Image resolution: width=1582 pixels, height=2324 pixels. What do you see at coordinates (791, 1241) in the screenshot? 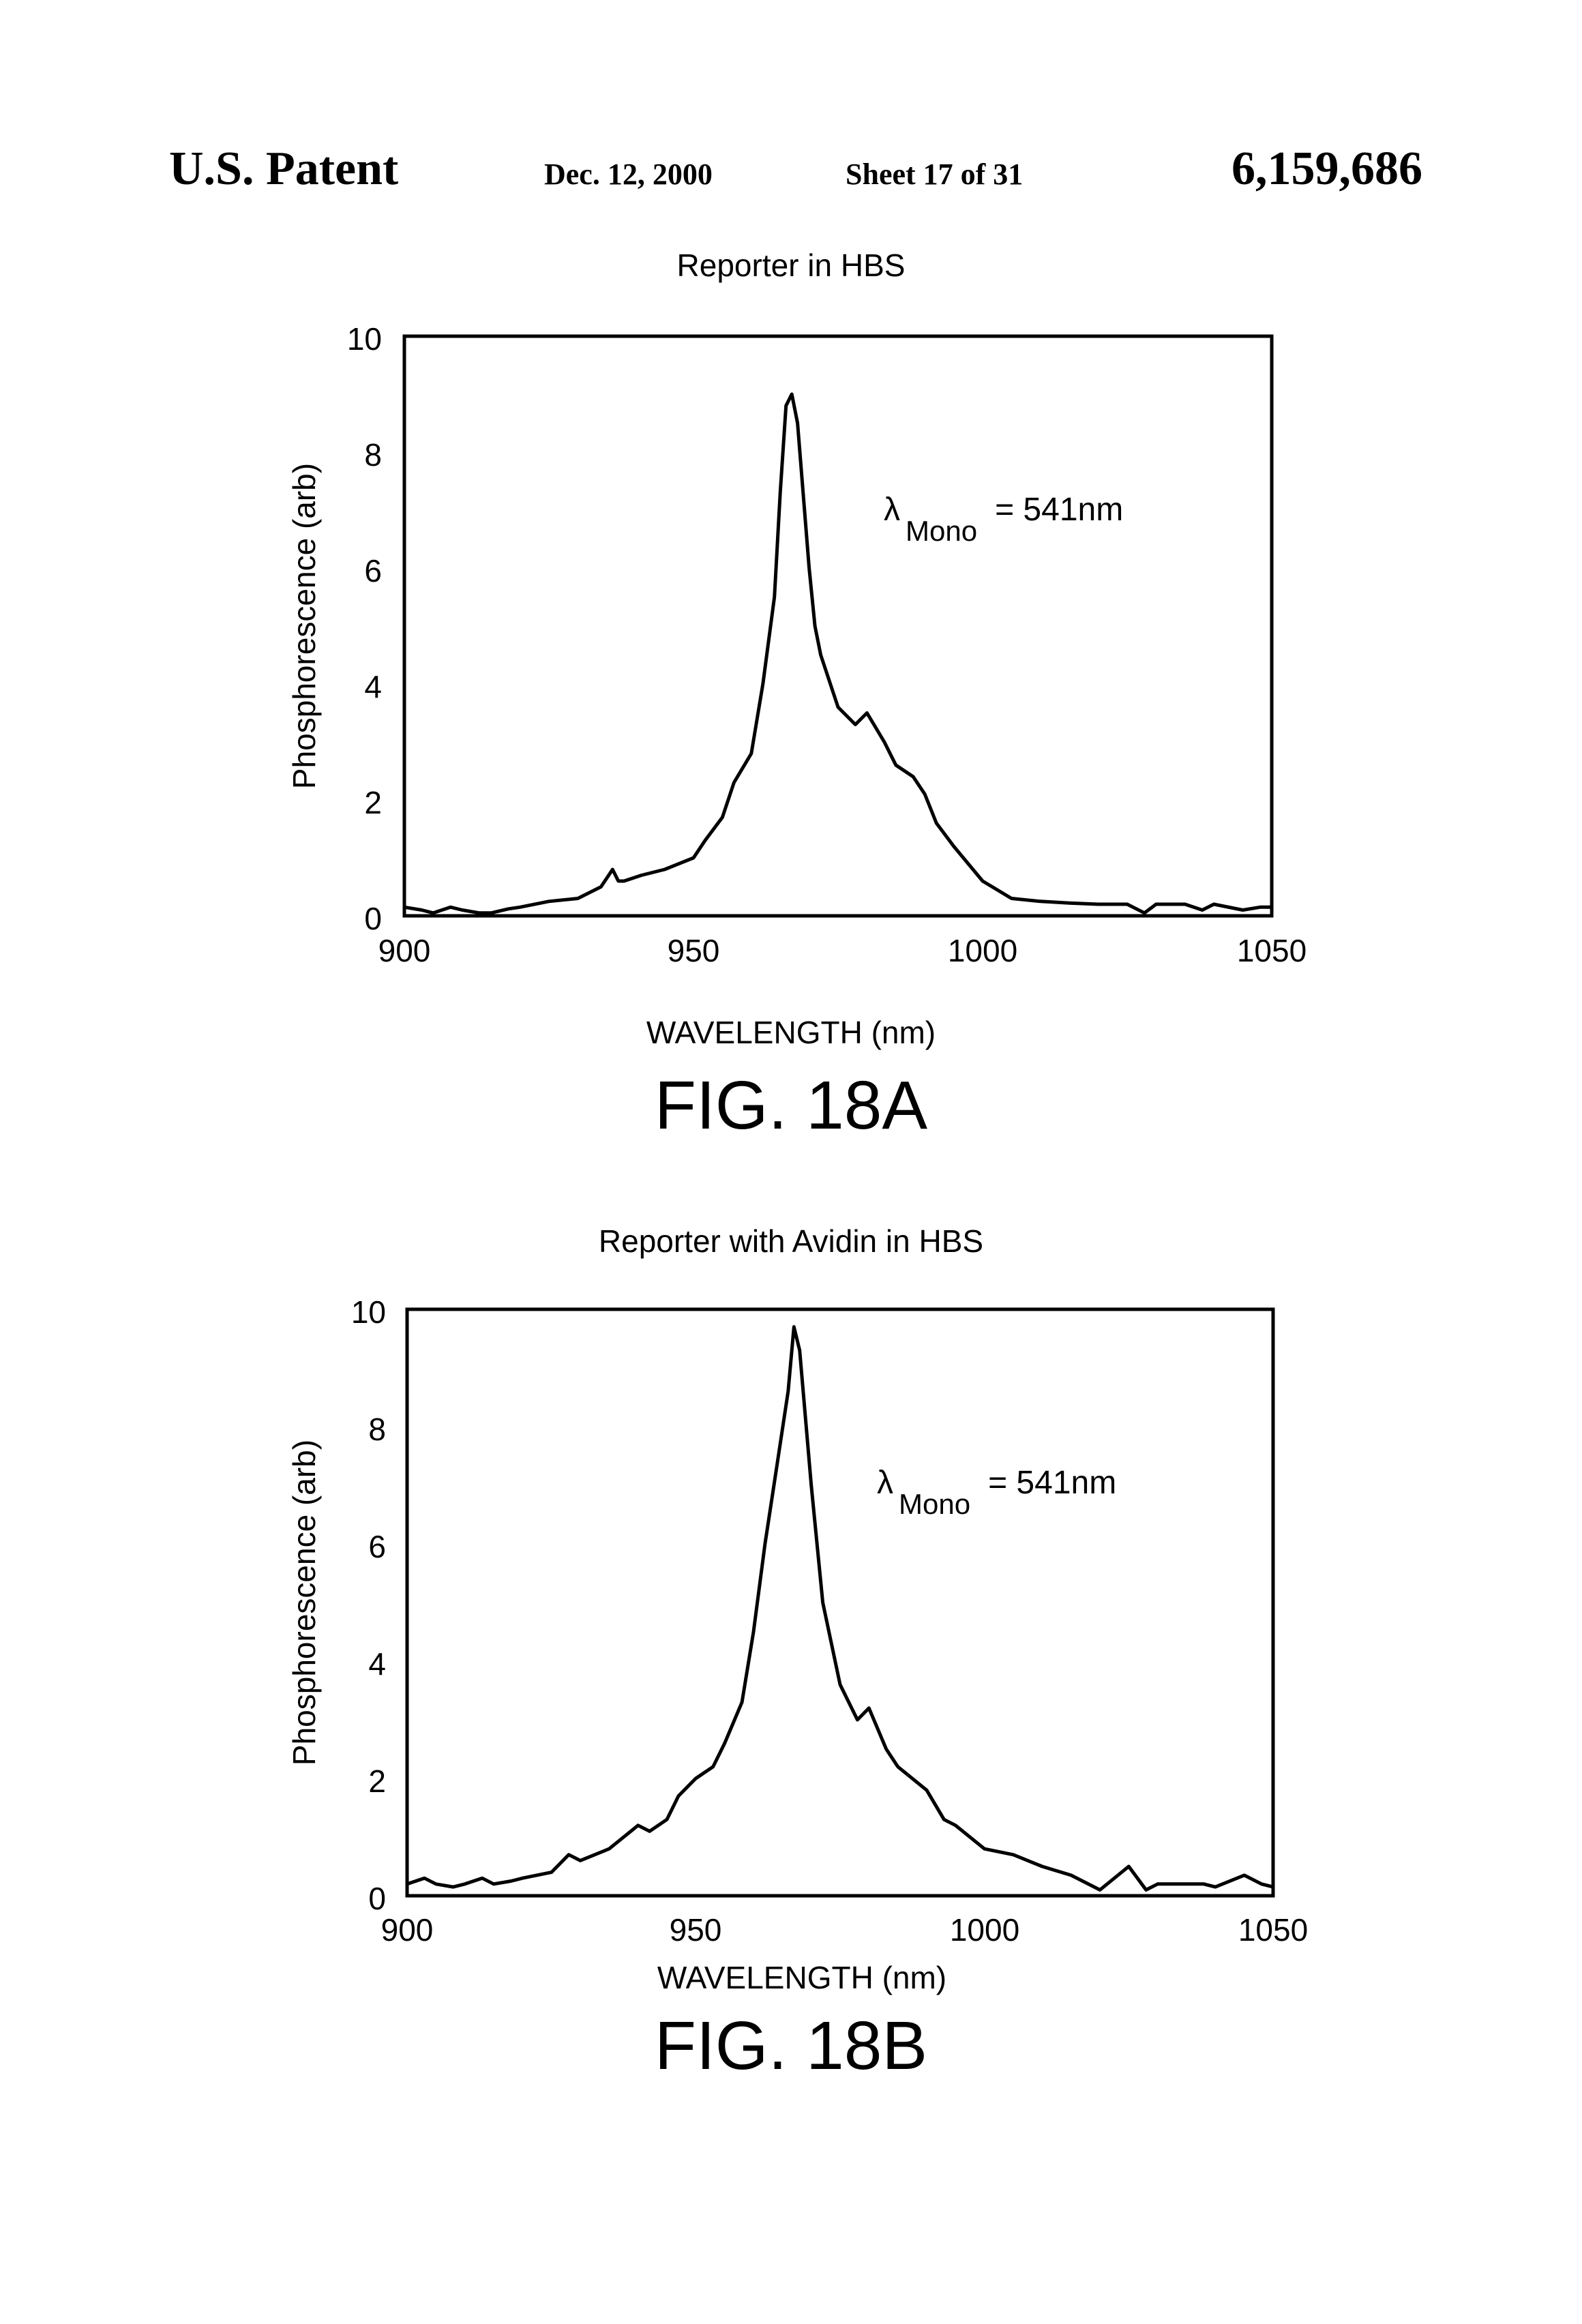
I see `chart-title: Reporter with Avidin in HBS` at bounding box center [791, 1241].